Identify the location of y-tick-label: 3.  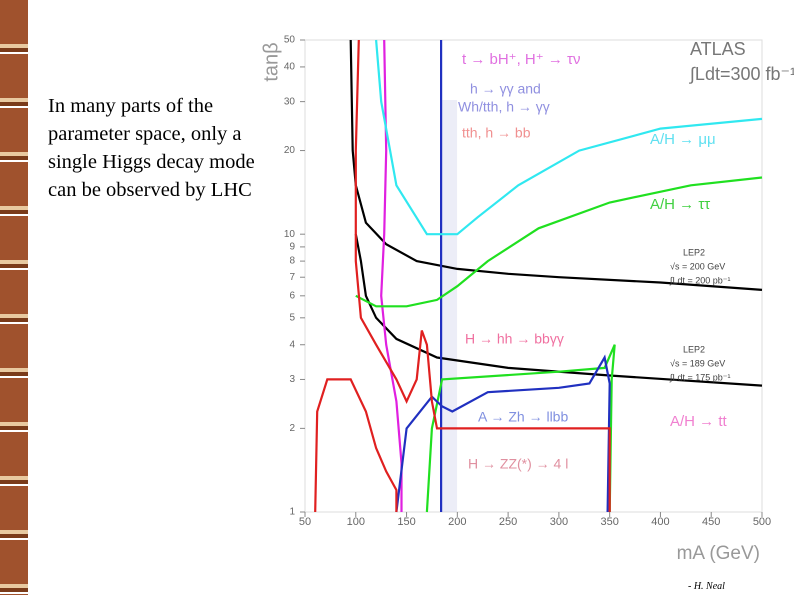
(292, 379).